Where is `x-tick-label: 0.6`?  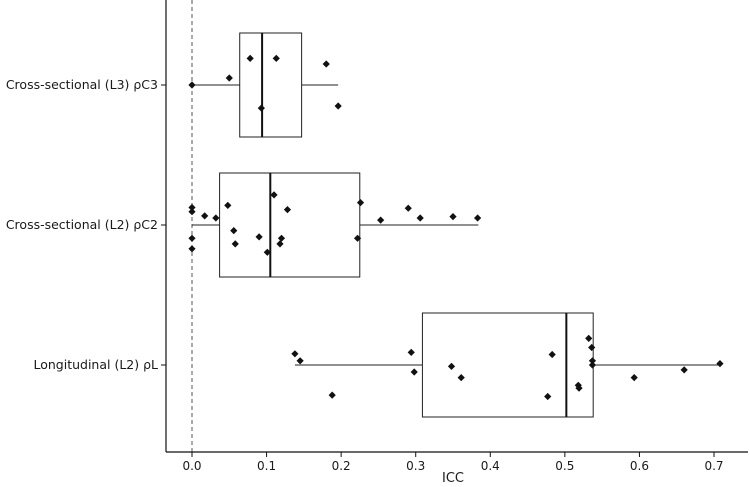 x-tick-label: 0.6 is located at coordinates (639, 466).